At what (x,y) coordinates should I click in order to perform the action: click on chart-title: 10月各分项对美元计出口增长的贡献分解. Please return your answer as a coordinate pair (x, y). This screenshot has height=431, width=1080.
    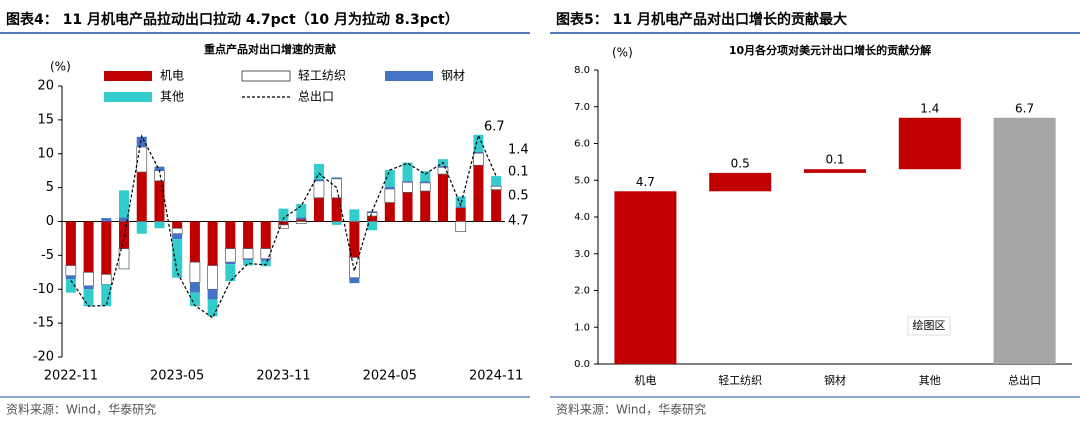
    Looking at the image, I should click on (830, 50).